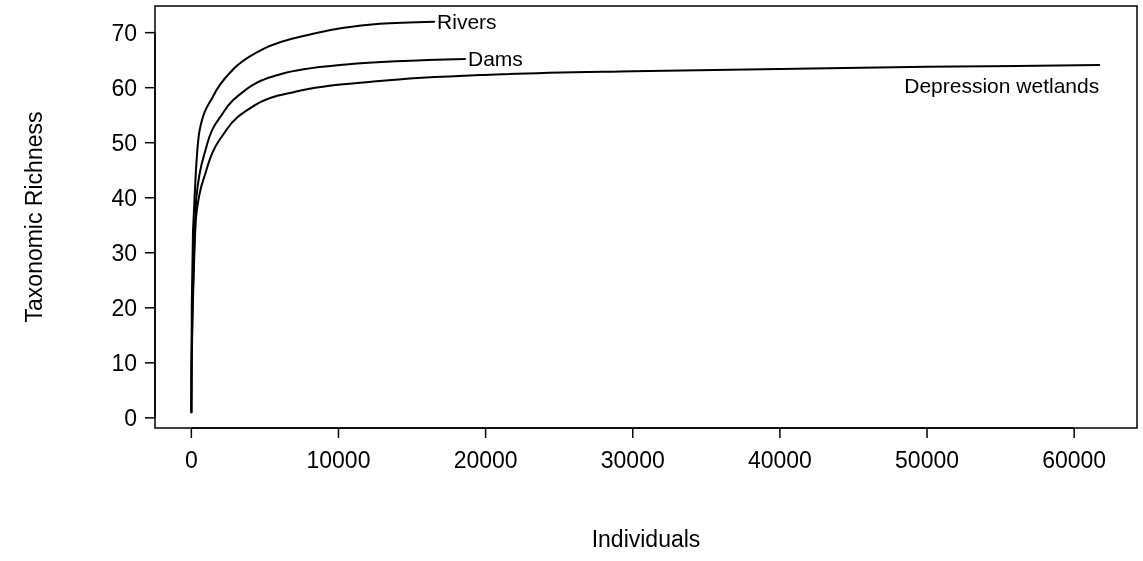  Describe the element at coordinates (34, 217) in the screenshot. I see `y-axis-title: Taxonomic Richness` at that location.